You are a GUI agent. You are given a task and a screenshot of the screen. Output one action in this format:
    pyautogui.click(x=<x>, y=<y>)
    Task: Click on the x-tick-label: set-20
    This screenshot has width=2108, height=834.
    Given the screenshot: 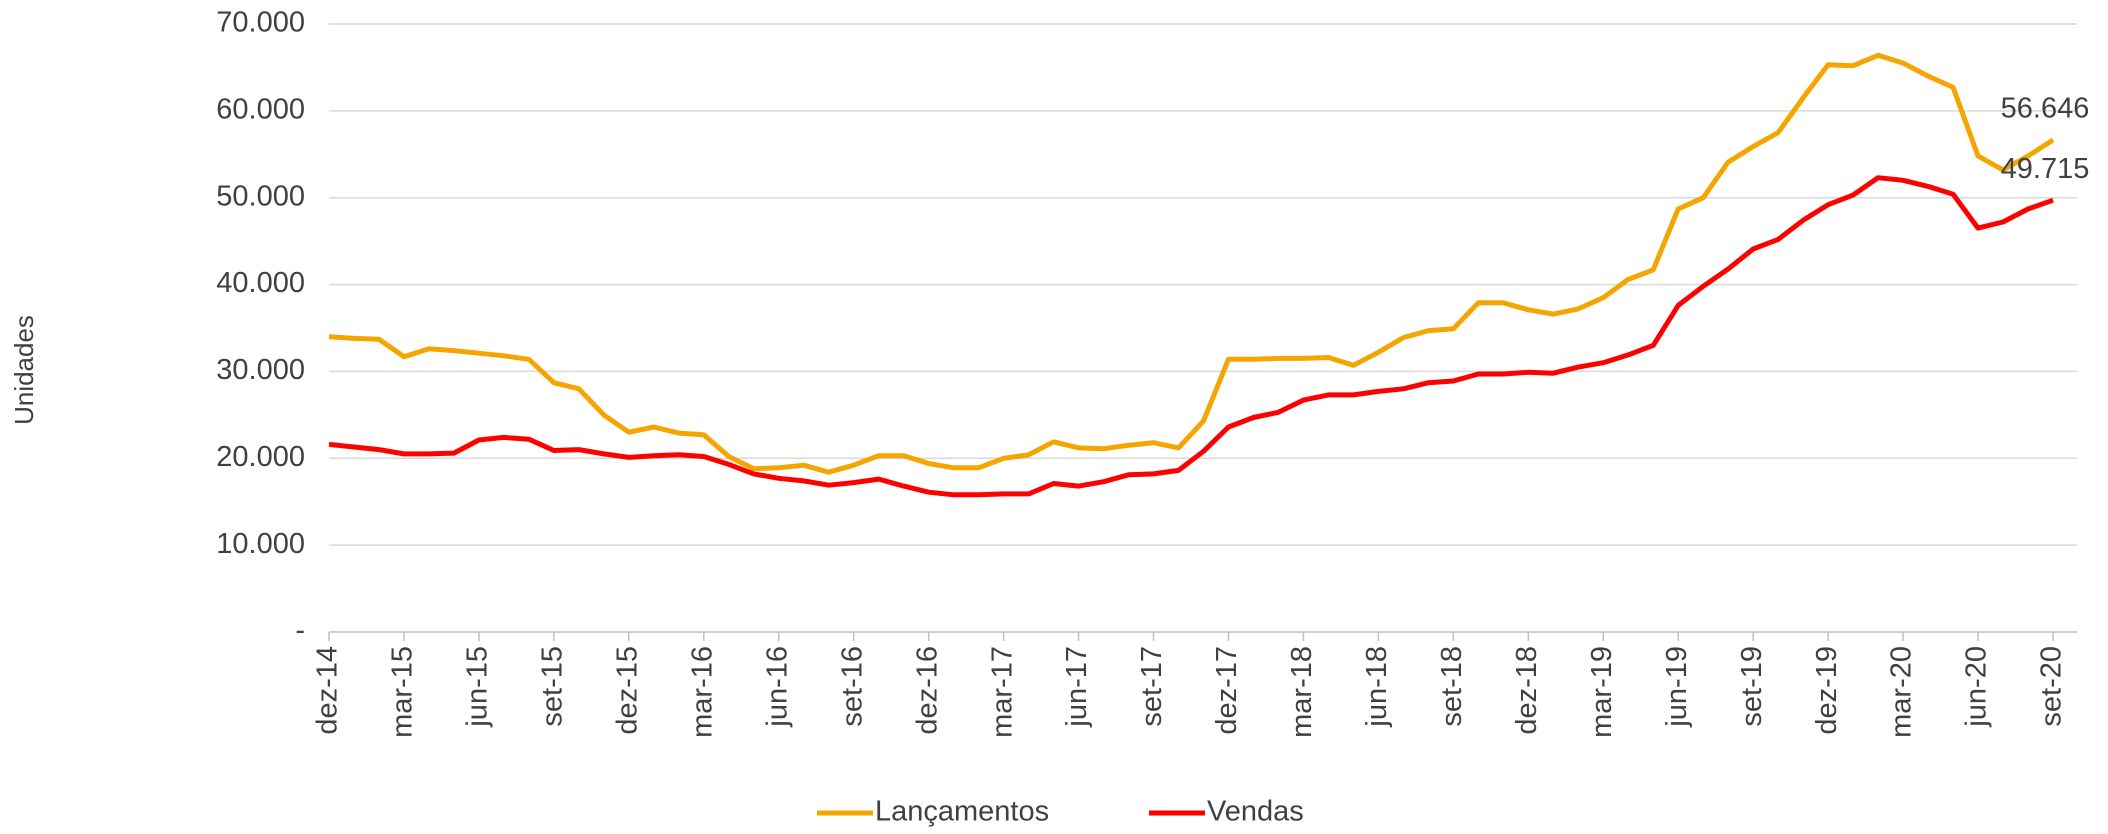 What is the action you would take?
    pyautogui.click(x=2052, y=686)
    